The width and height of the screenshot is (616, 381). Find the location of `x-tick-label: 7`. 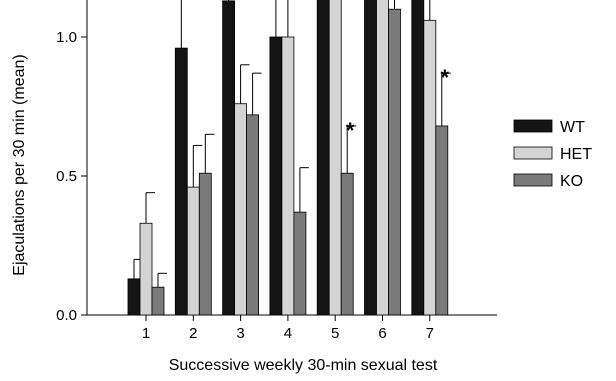

x-tick-label: 7 is located at coordinates (430, 333).